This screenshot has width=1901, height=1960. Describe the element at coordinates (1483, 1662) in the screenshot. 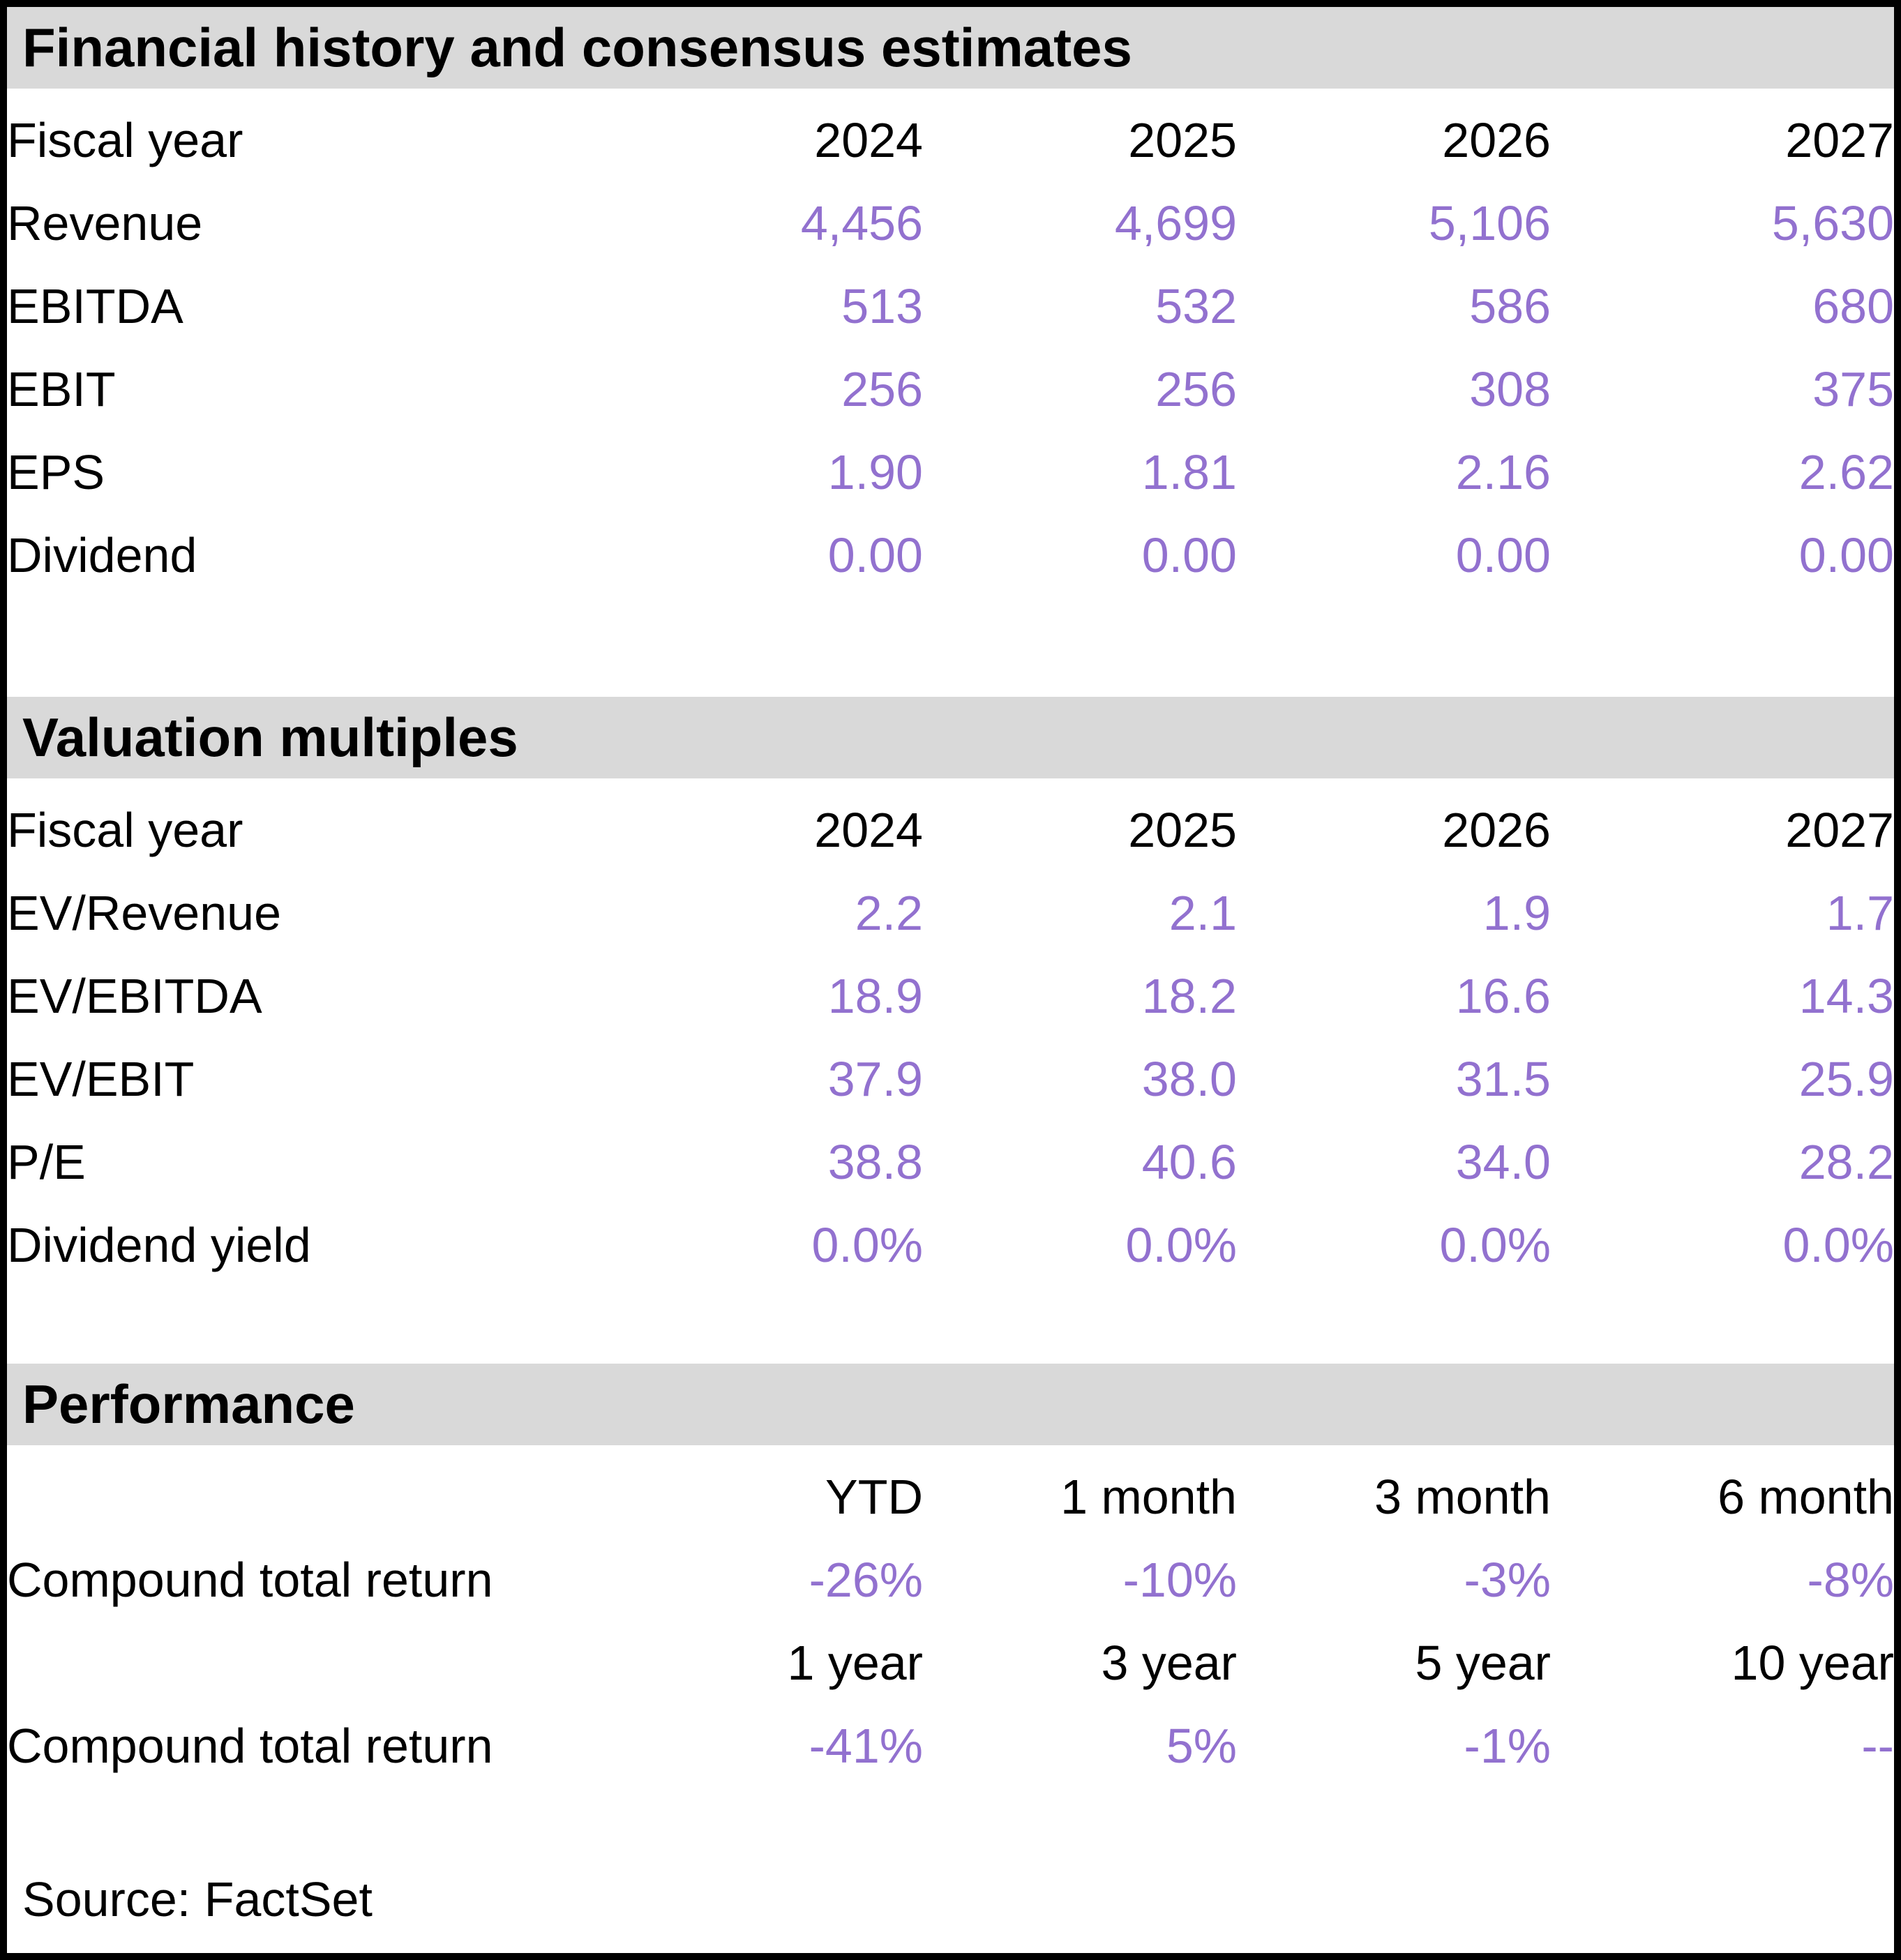

I see `period-cell: 5 year` at that location.